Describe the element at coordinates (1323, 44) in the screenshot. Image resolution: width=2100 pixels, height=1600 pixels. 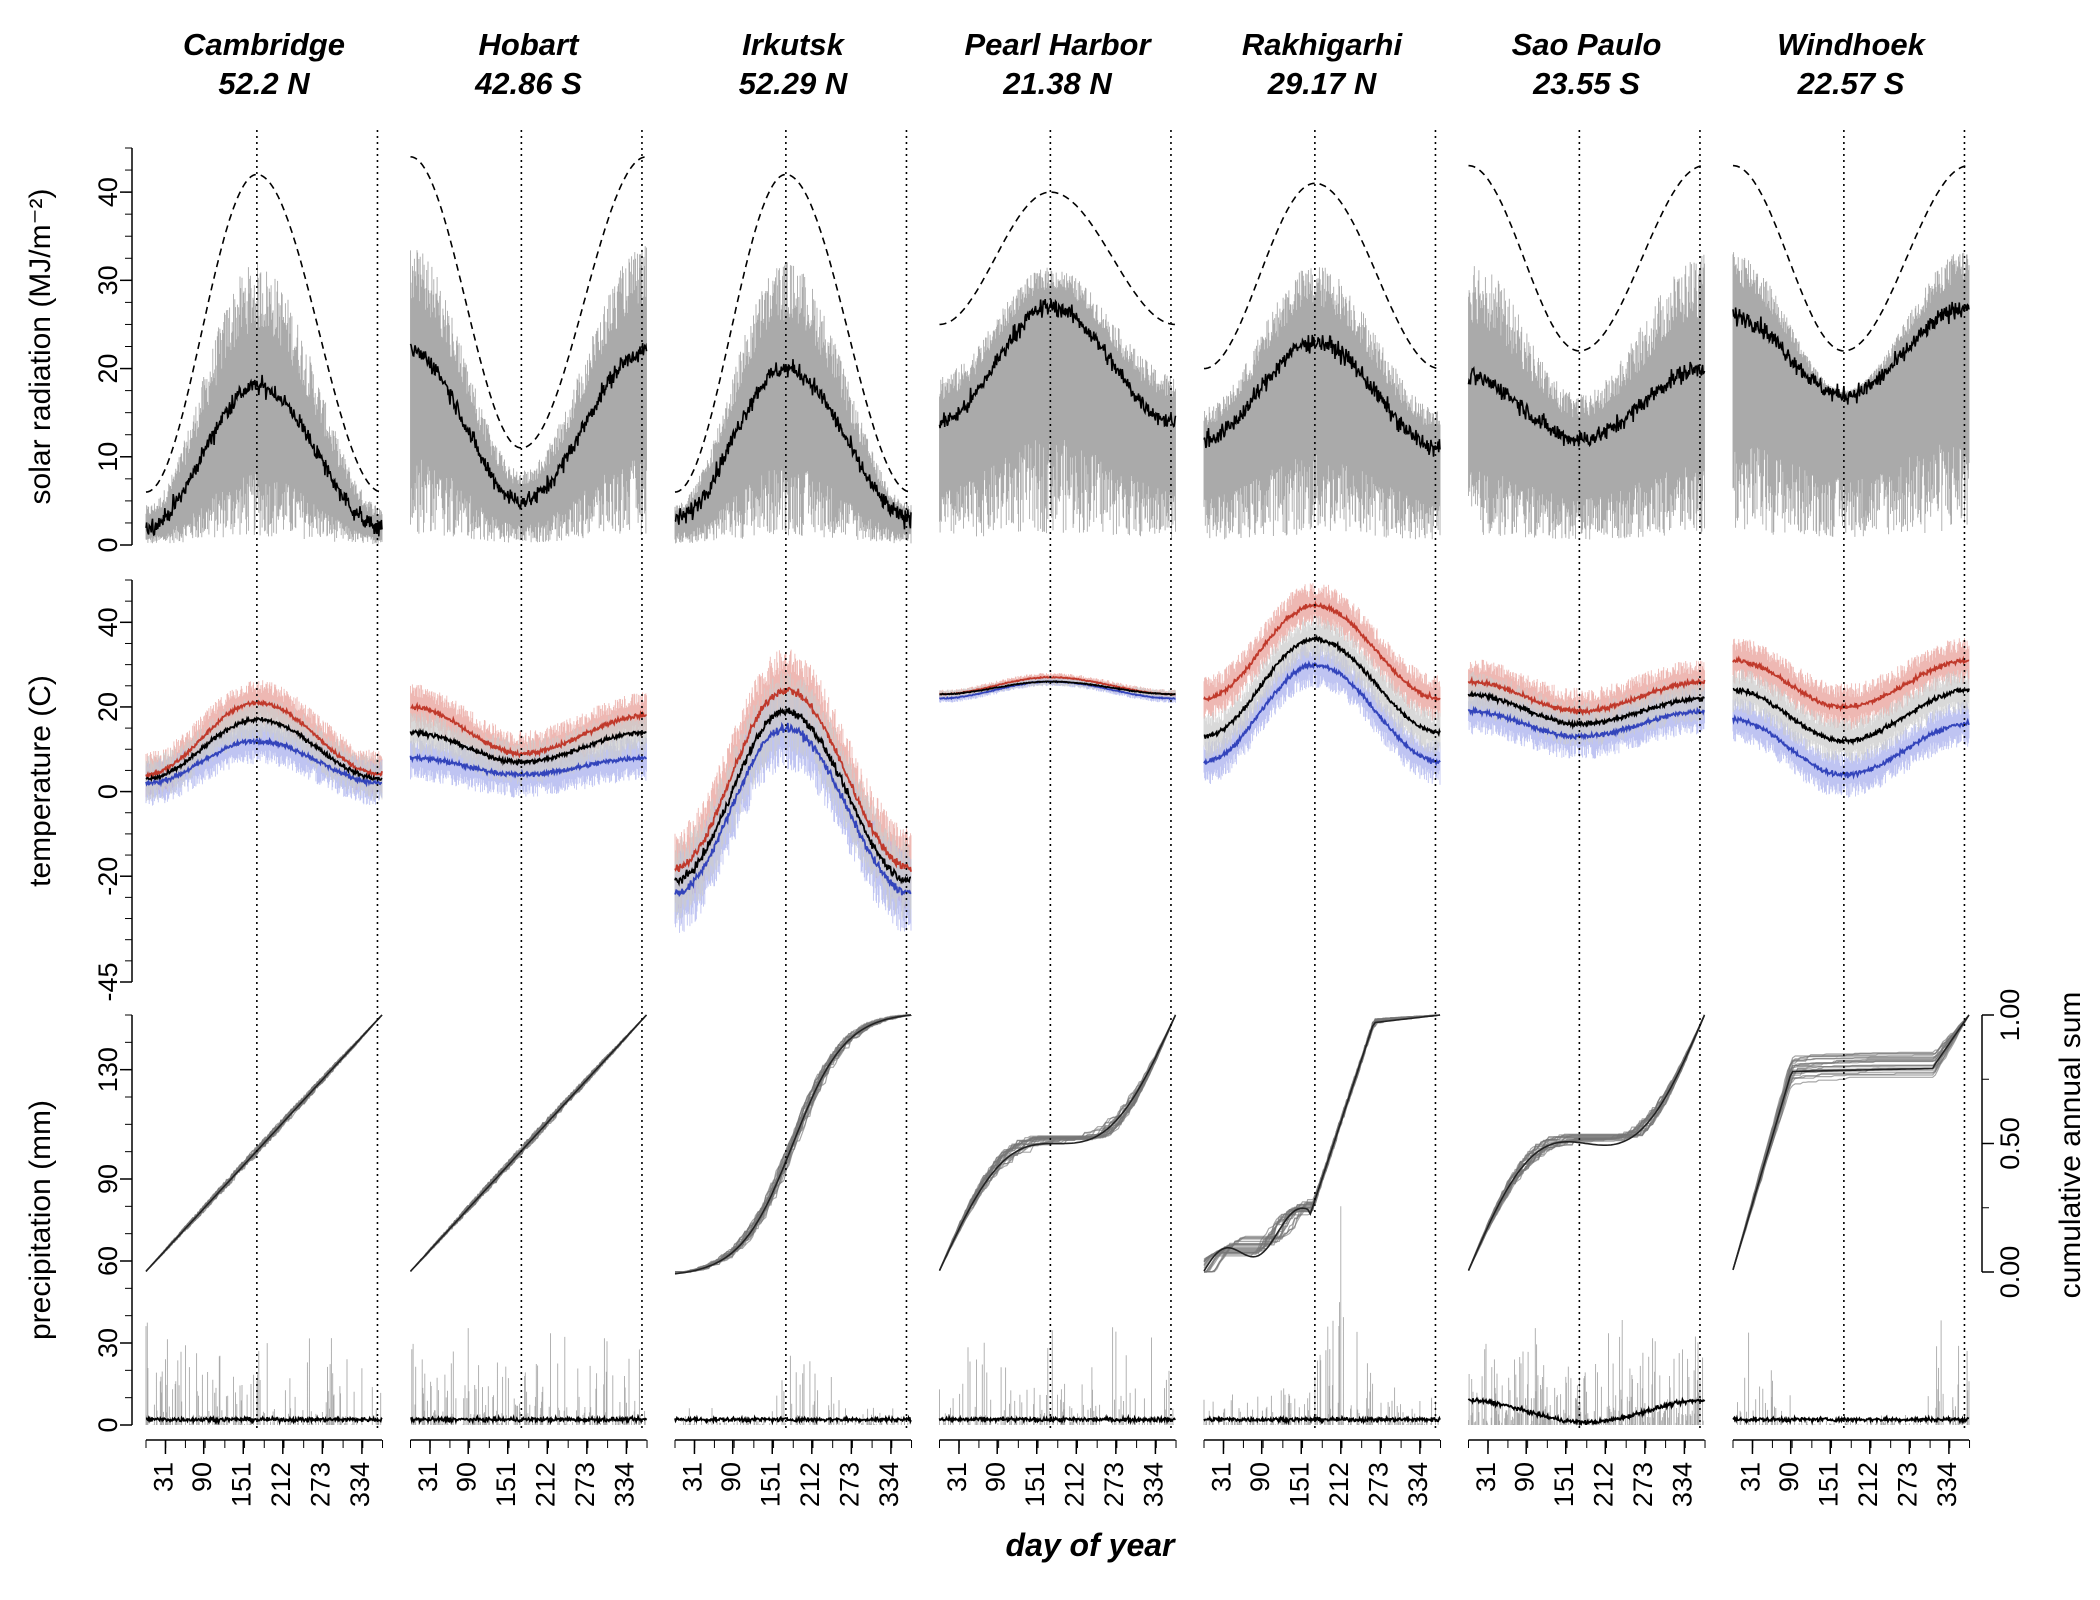
I see `station-title: Rakhigarhi` at that location.